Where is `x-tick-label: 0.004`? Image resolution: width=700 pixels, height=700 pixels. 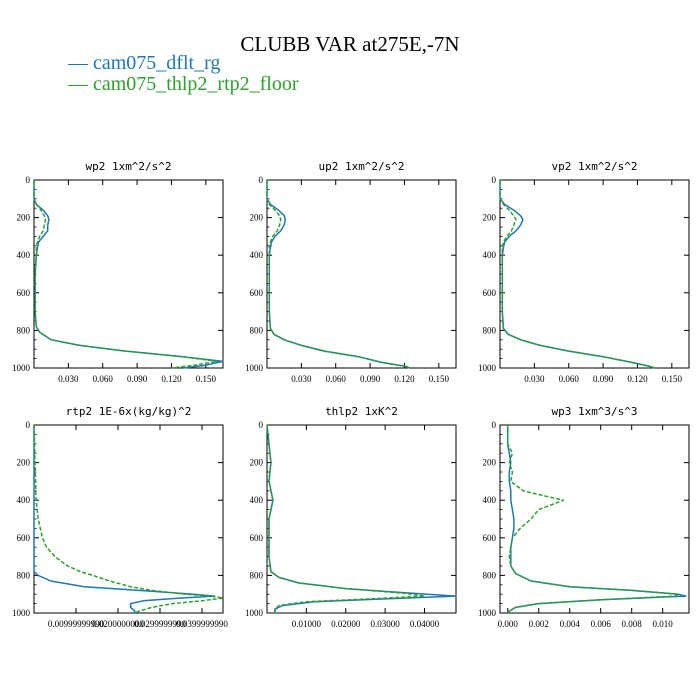
x-tick-label: 0.004 is located at coordinates (570, 624).